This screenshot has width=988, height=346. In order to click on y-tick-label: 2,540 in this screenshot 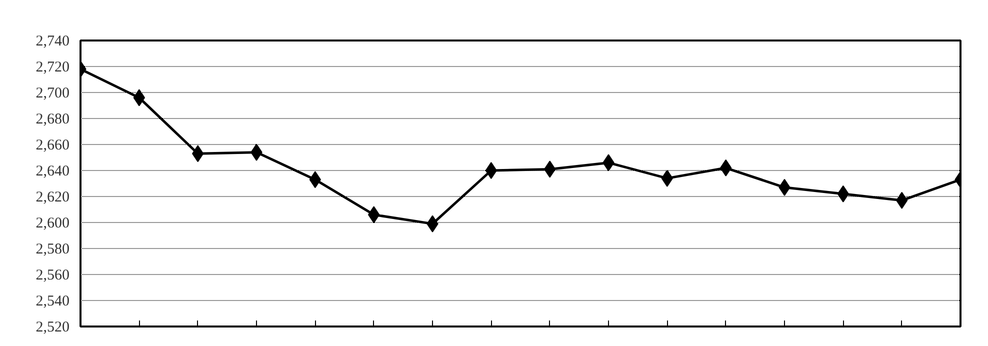, I will do `click(53, 302)`.